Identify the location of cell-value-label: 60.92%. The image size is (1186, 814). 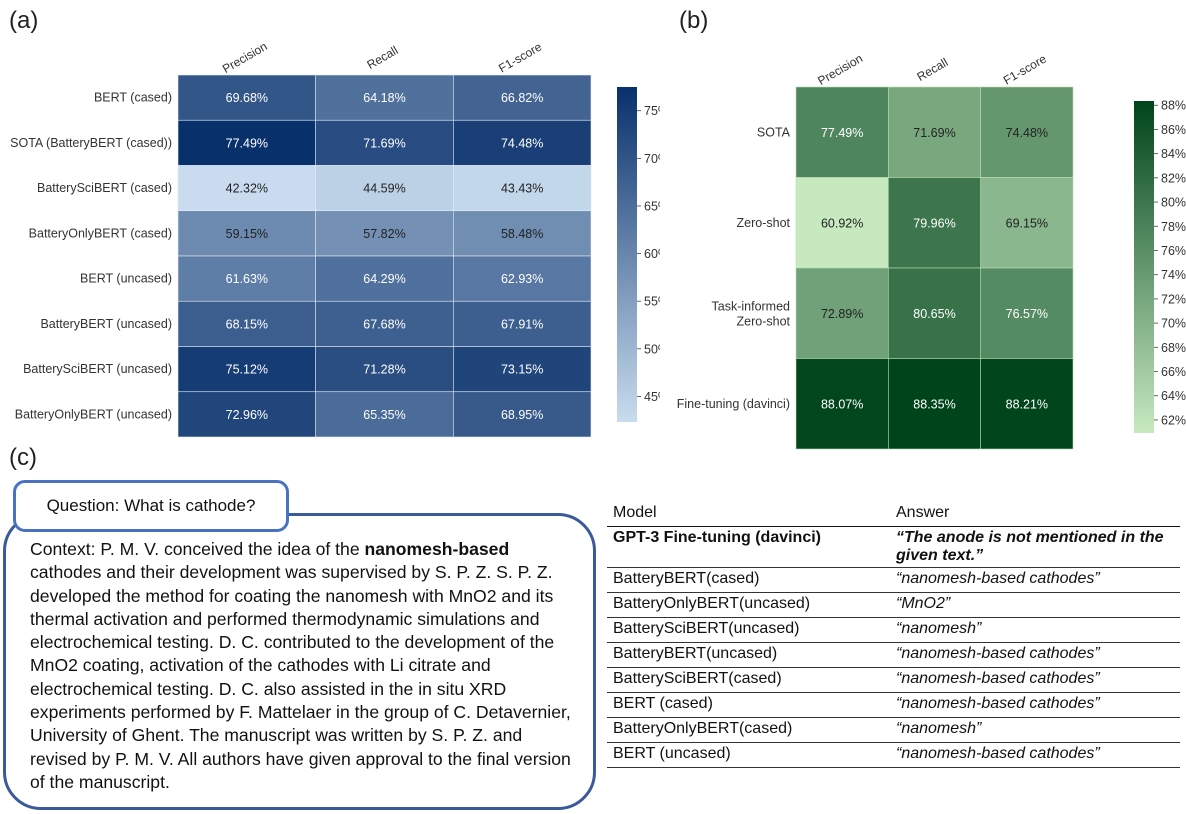
(842, 223).